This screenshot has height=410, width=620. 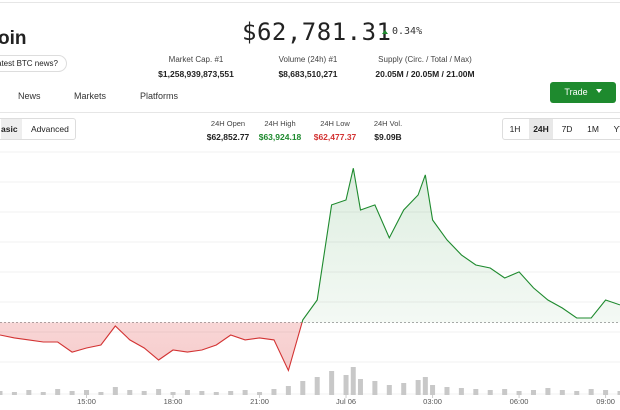 What do you see at coordinates (335, 130) in the screenshot?
I see `day-stat: 24H Low $62,477.37` at bounding box center [335, 130].